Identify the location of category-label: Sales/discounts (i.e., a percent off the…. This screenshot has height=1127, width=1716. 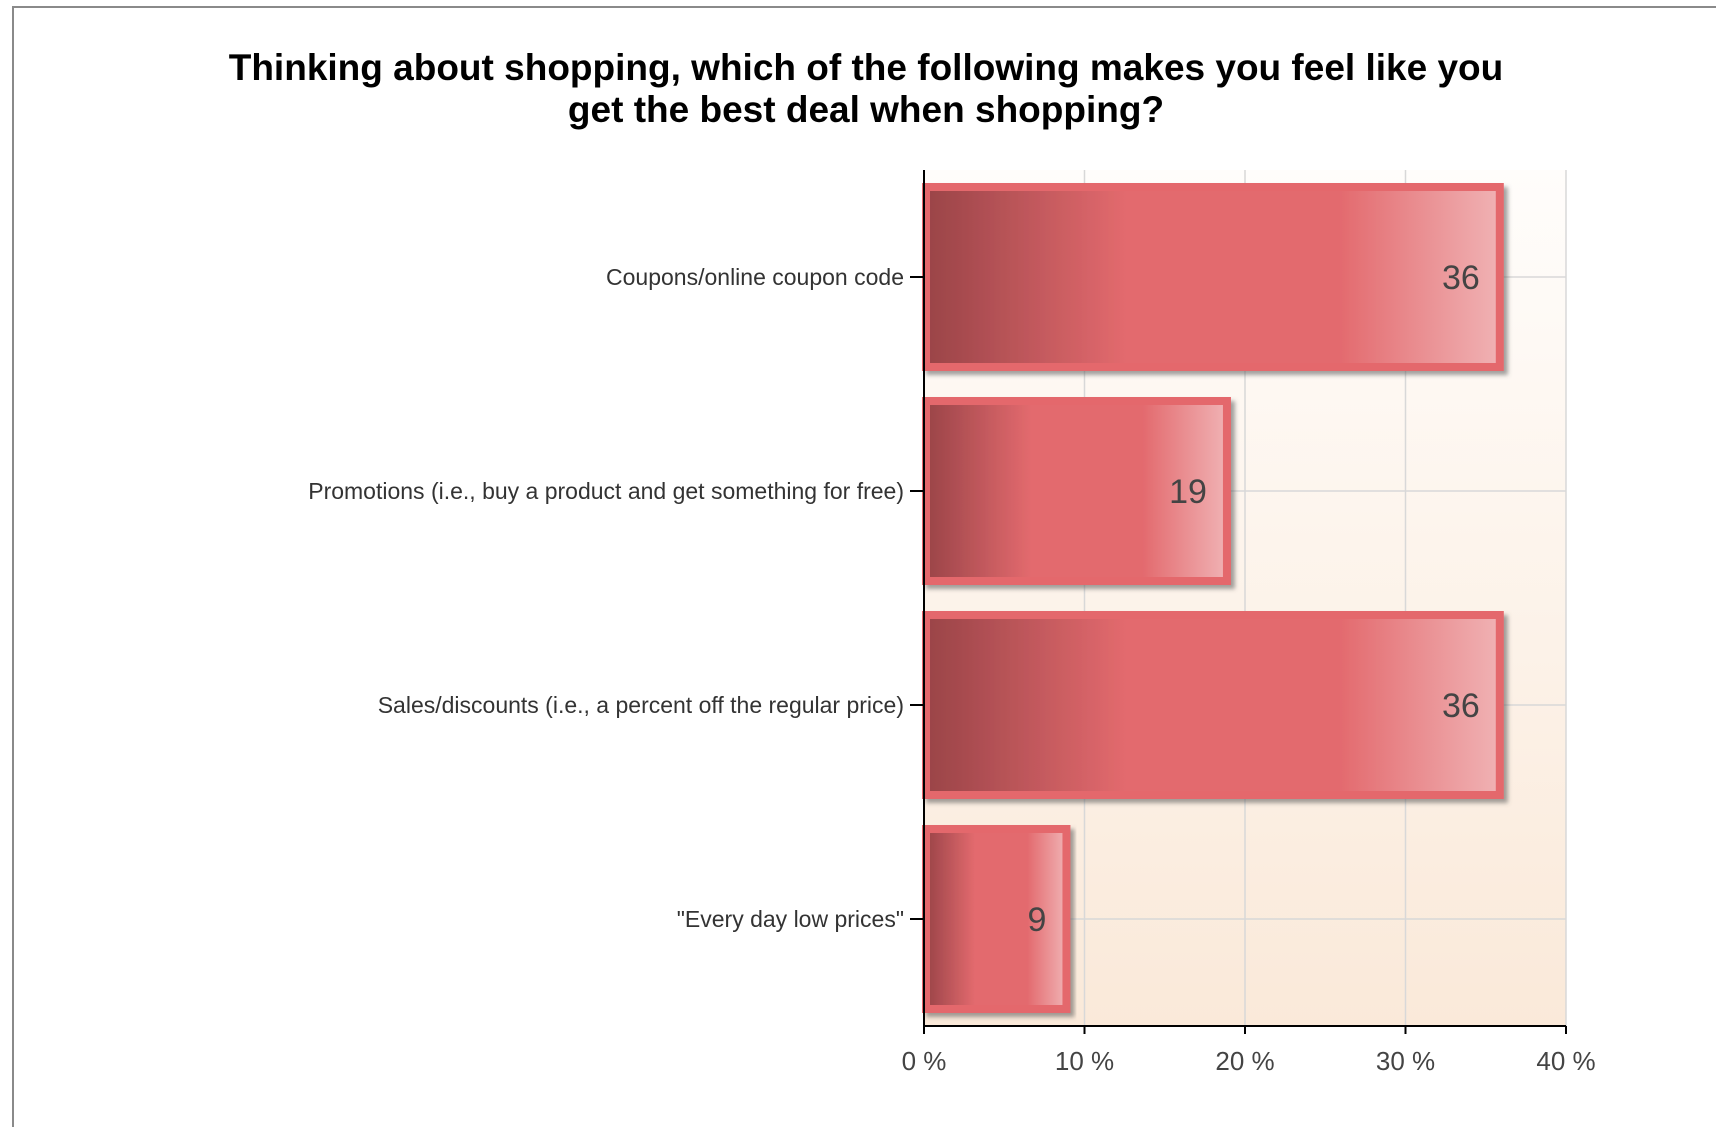
(641, 705).